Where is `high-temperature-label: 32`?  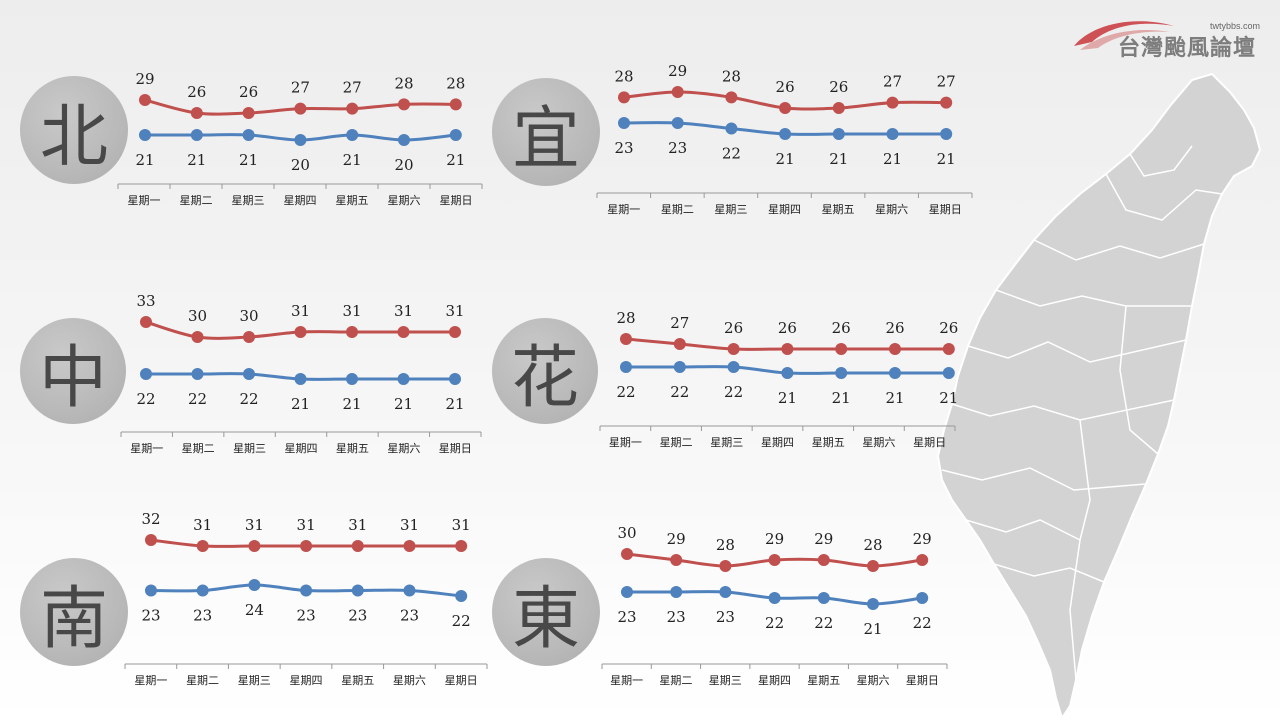
high-temperature-label: 32 is located at coordinates (150, 519).